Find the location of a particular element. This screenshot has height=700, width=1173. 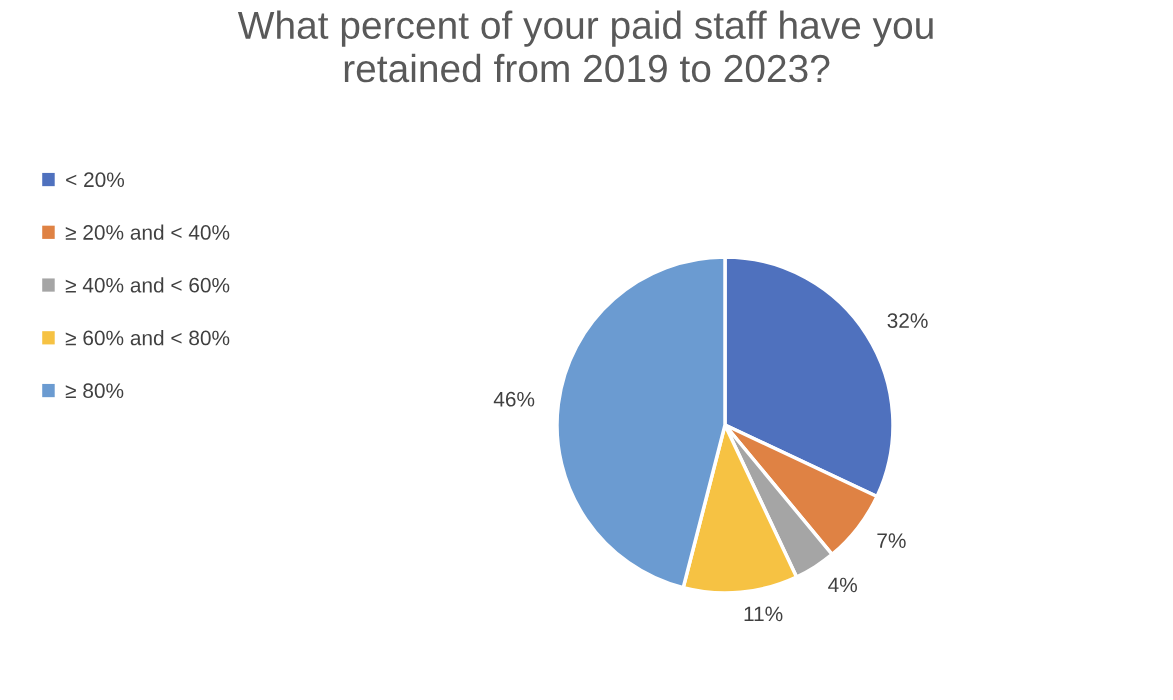

data-label: 46% is located at coordinates (514, 399).